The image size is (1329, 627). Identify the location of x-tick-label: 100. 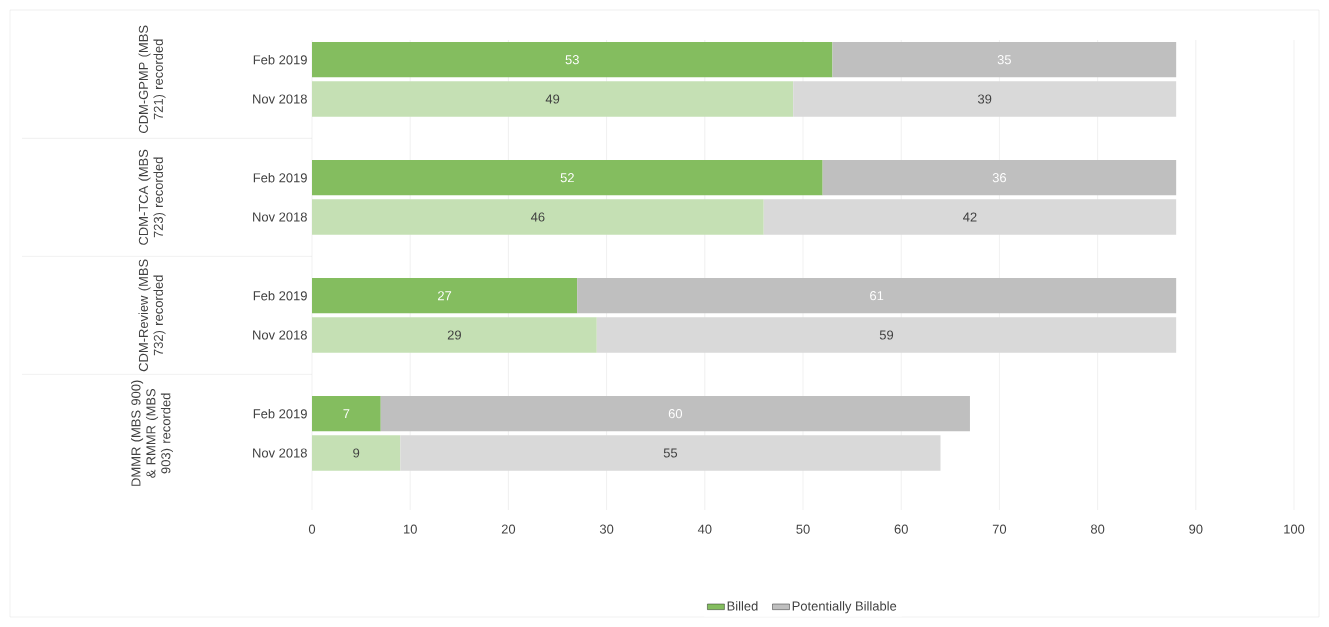
(1294, 529).